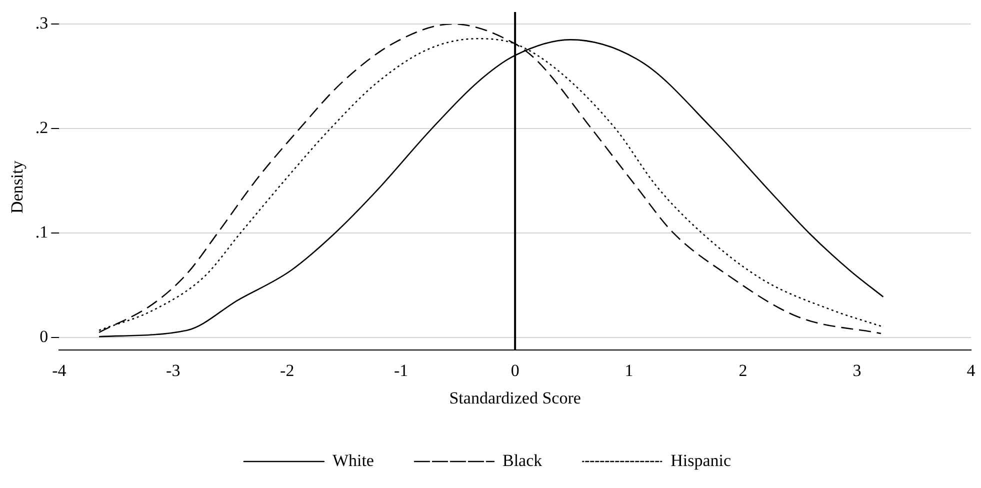 The height and width of the screenshot is (488, 981). Describe the element at coordinates (173, 370) in the screenshot. I see `x-tick-label: -3` at that location.